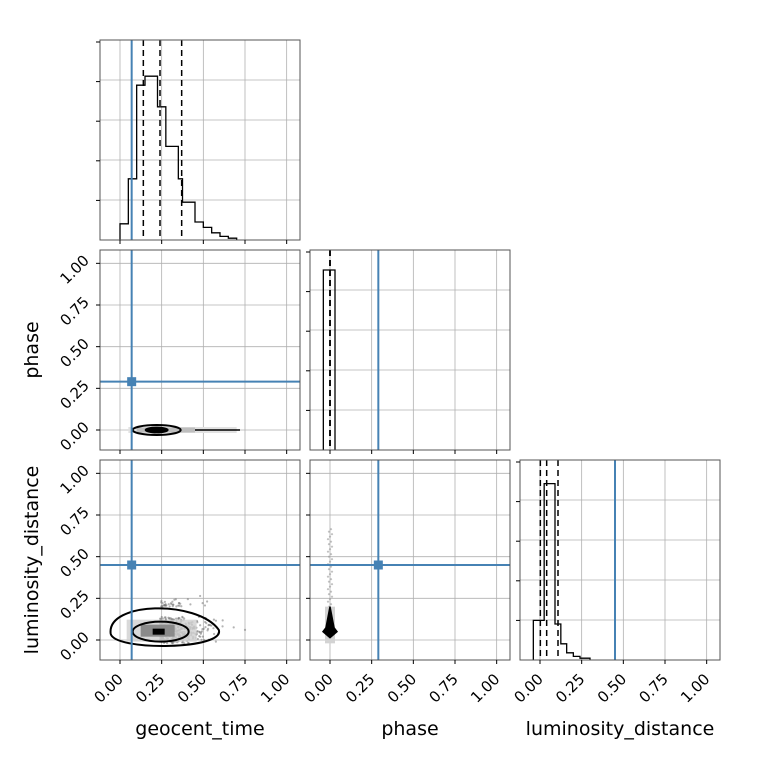 This screenshot has height=760, width=760. Describe the element at coordinates (409, 729) in the screenshot. I see `x-axis-label-phase: phase` at that location.